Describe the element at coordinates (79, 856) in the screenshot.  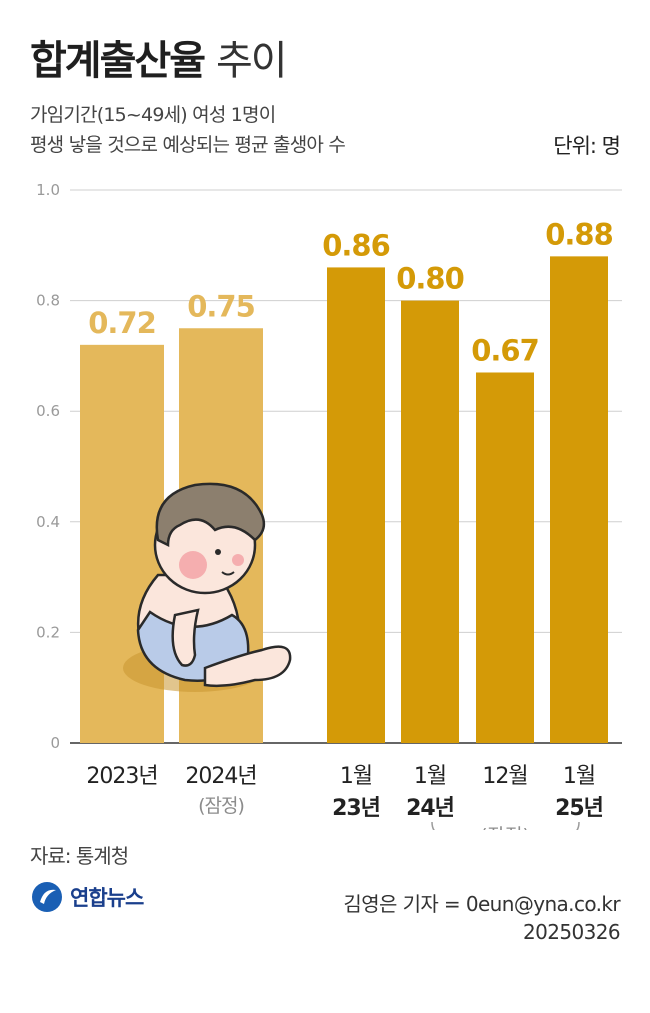
I see `source-note: 자료: 통계청` at that location.